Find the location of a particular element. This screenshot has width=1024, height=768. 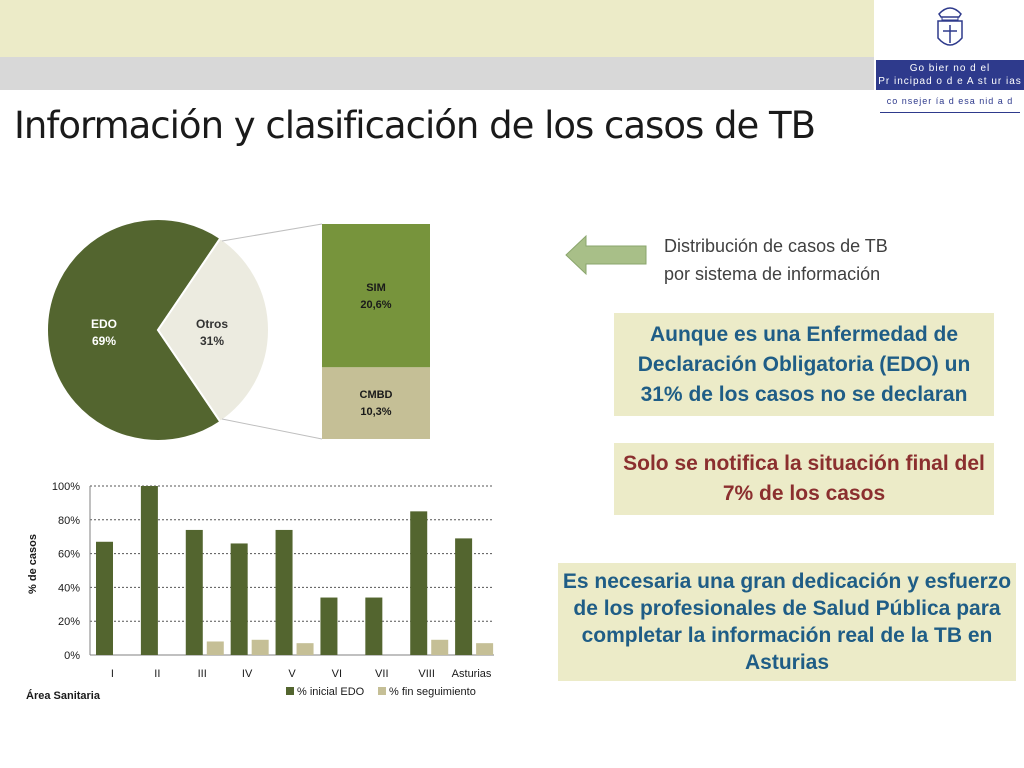

y-tick-label: 100% is located at coordinates (66, 487).